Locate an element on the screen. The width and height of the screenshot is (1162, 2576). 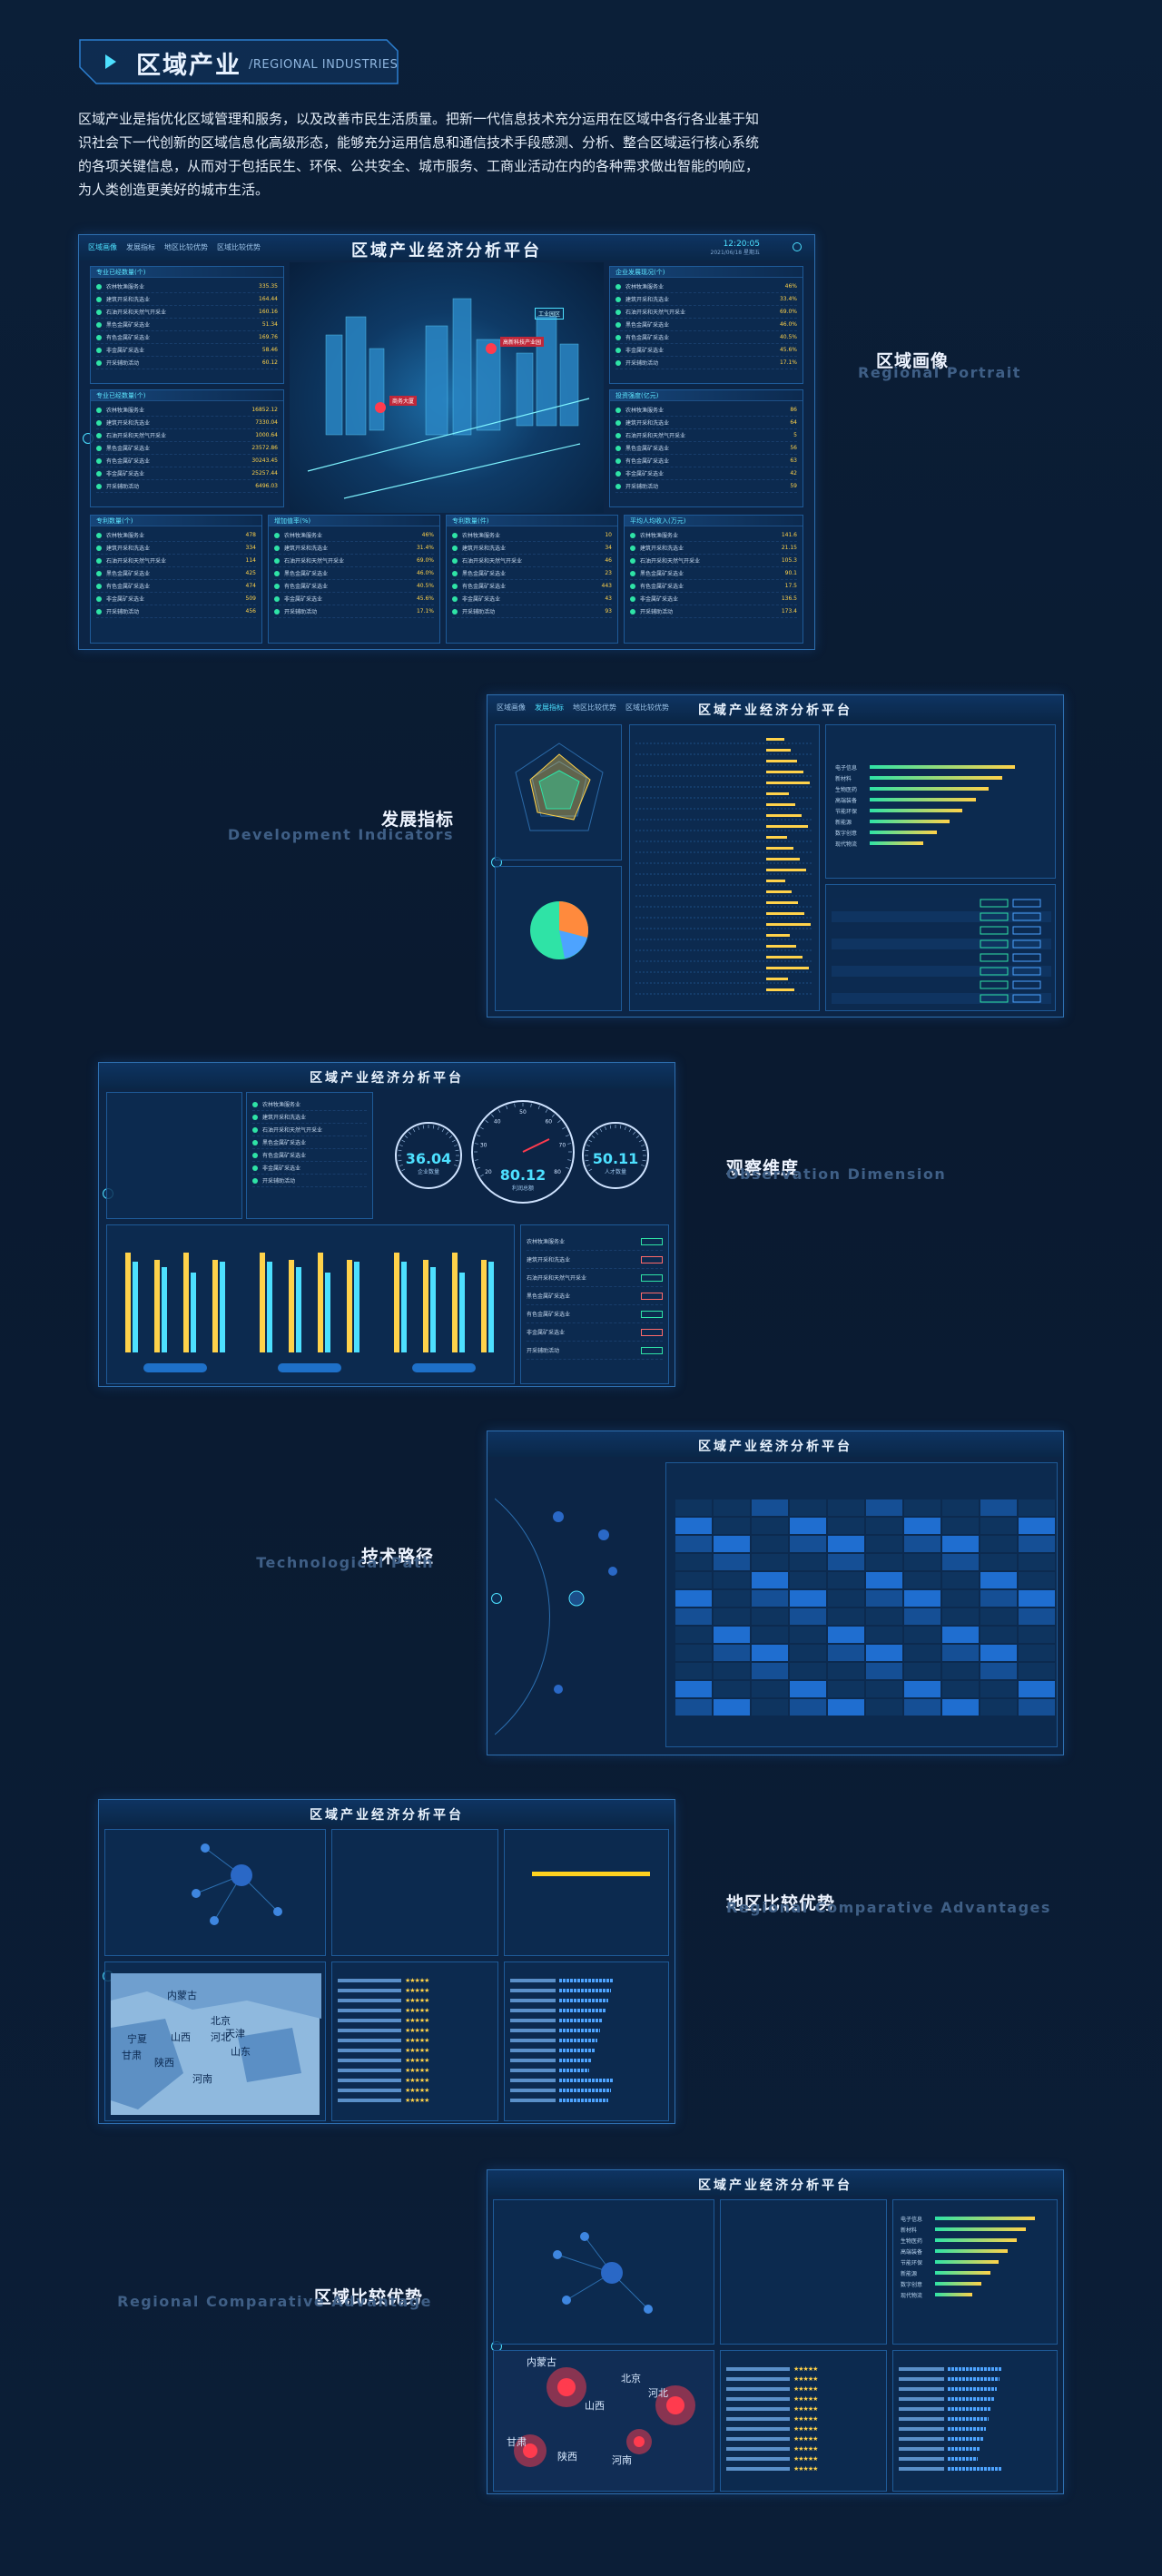
list-item: 建筑开采和洗选业 334 is located at coordinates (176, 548).